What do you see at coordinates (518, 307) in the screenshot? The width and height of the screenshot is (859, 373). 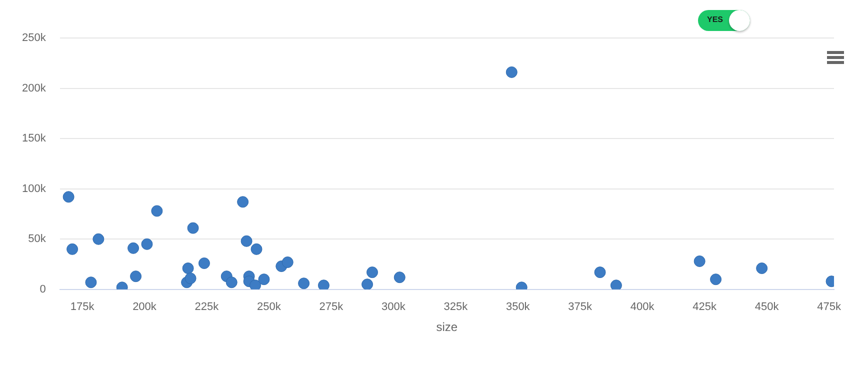 I see `x-tick-label: 350k` at bounding box center [518, 307].